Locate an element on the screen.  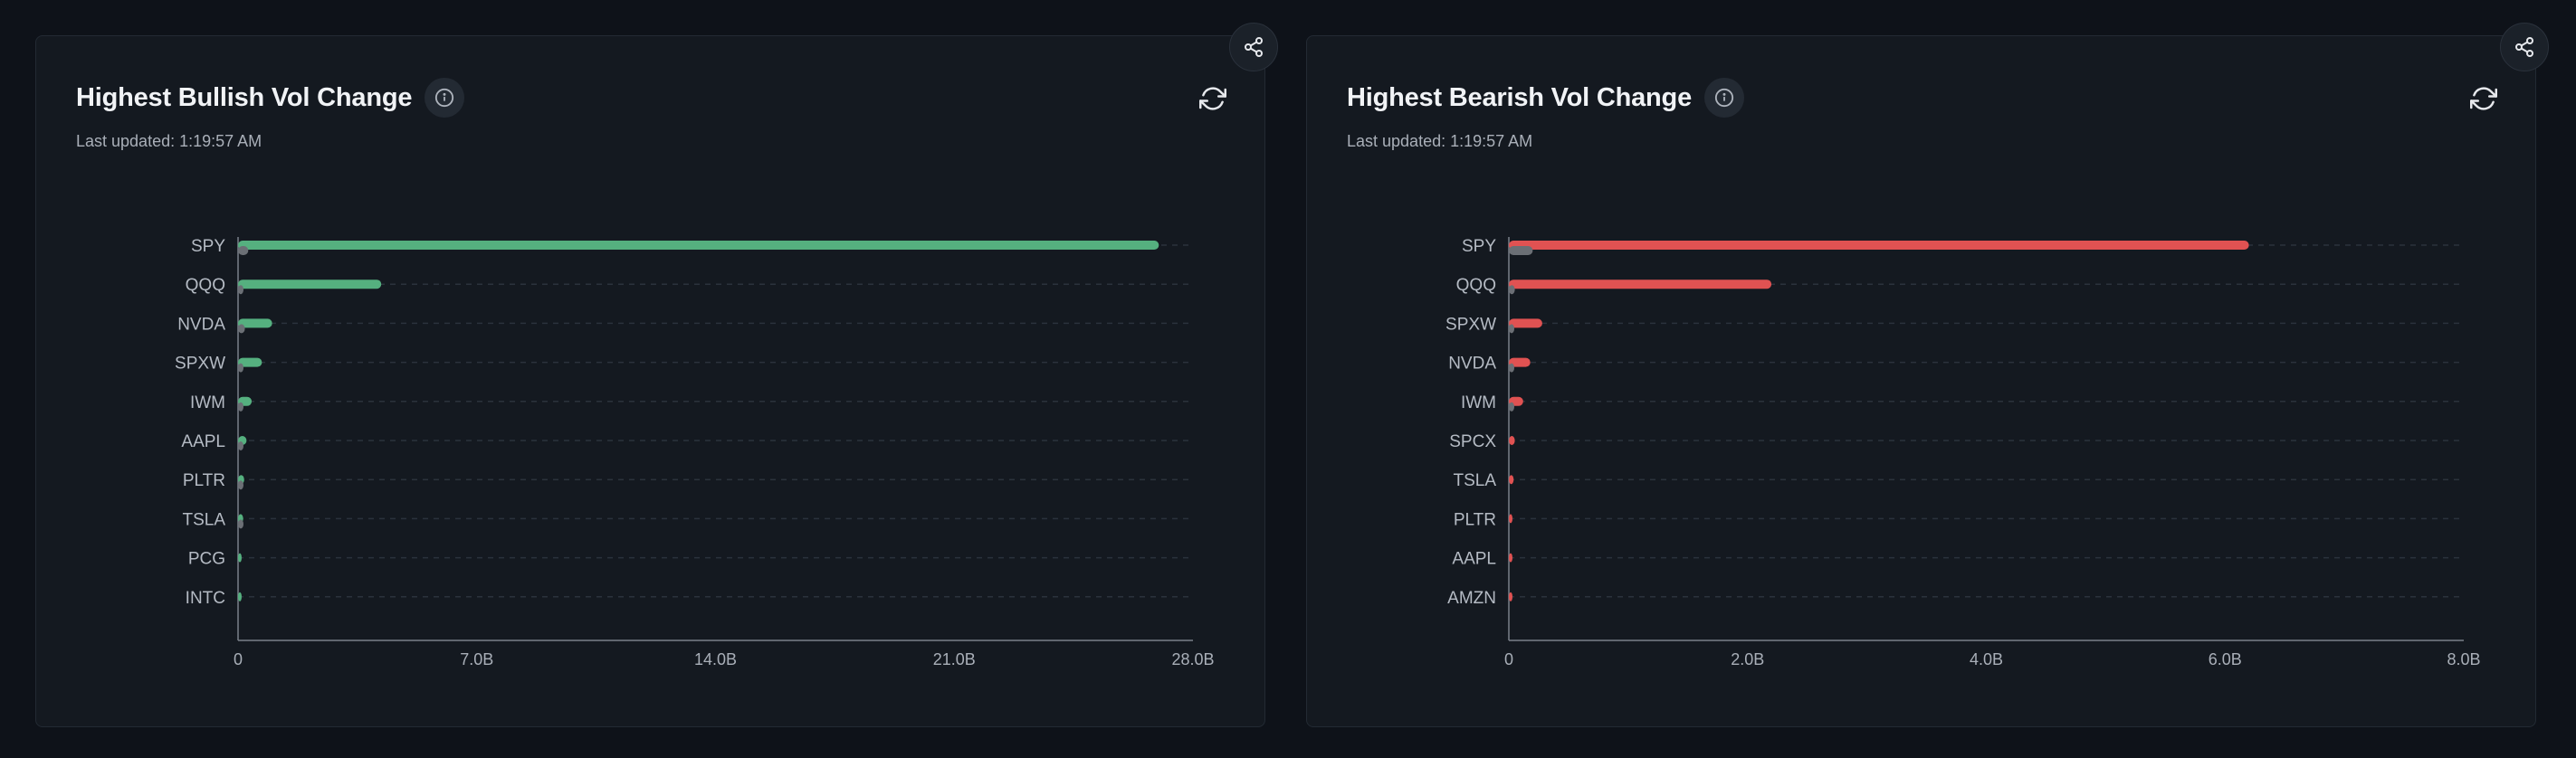
y-tick-label: PCG is located at coordinates (207, 559).